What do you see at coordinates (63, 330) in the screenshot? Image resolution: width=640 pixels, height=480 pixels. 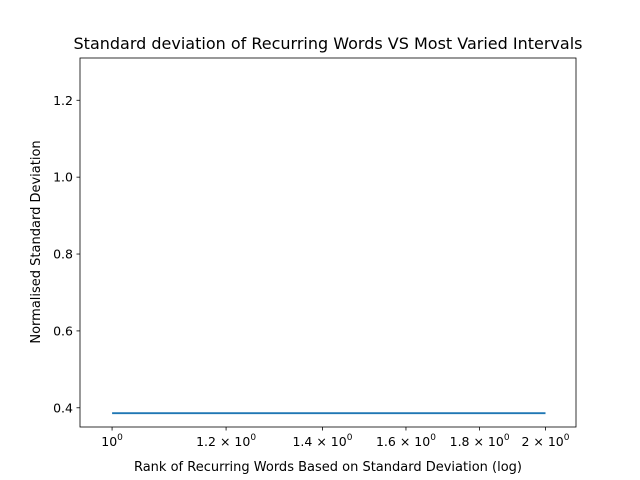 I see `y-tick-label: 0.6` at bounding box center [63, 330].